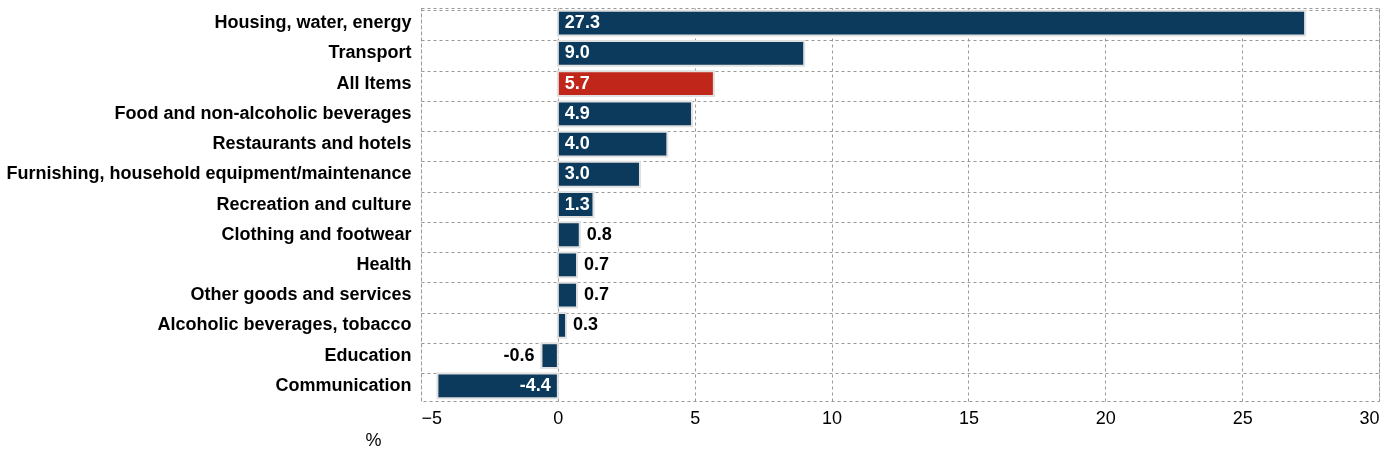 This screenshot has height=454, width=1389. What do you see at coordinates (1369, 417) in the screenshot?
I see `x-tick-label: 30` at bounding box center [1369, 417].